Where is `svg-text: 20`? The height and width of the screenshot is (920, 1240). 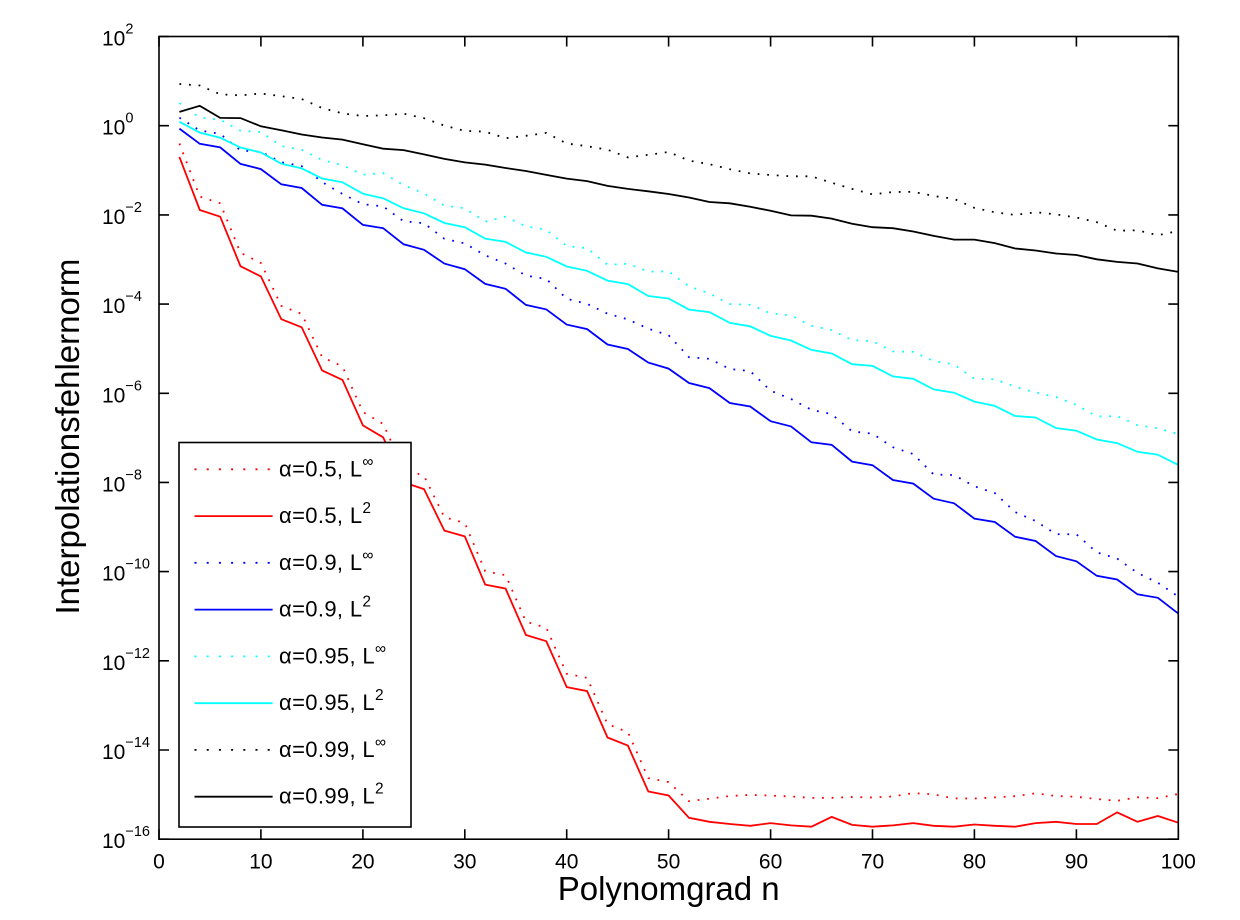 svg-text: 20 is located at coordinates (362, 862).